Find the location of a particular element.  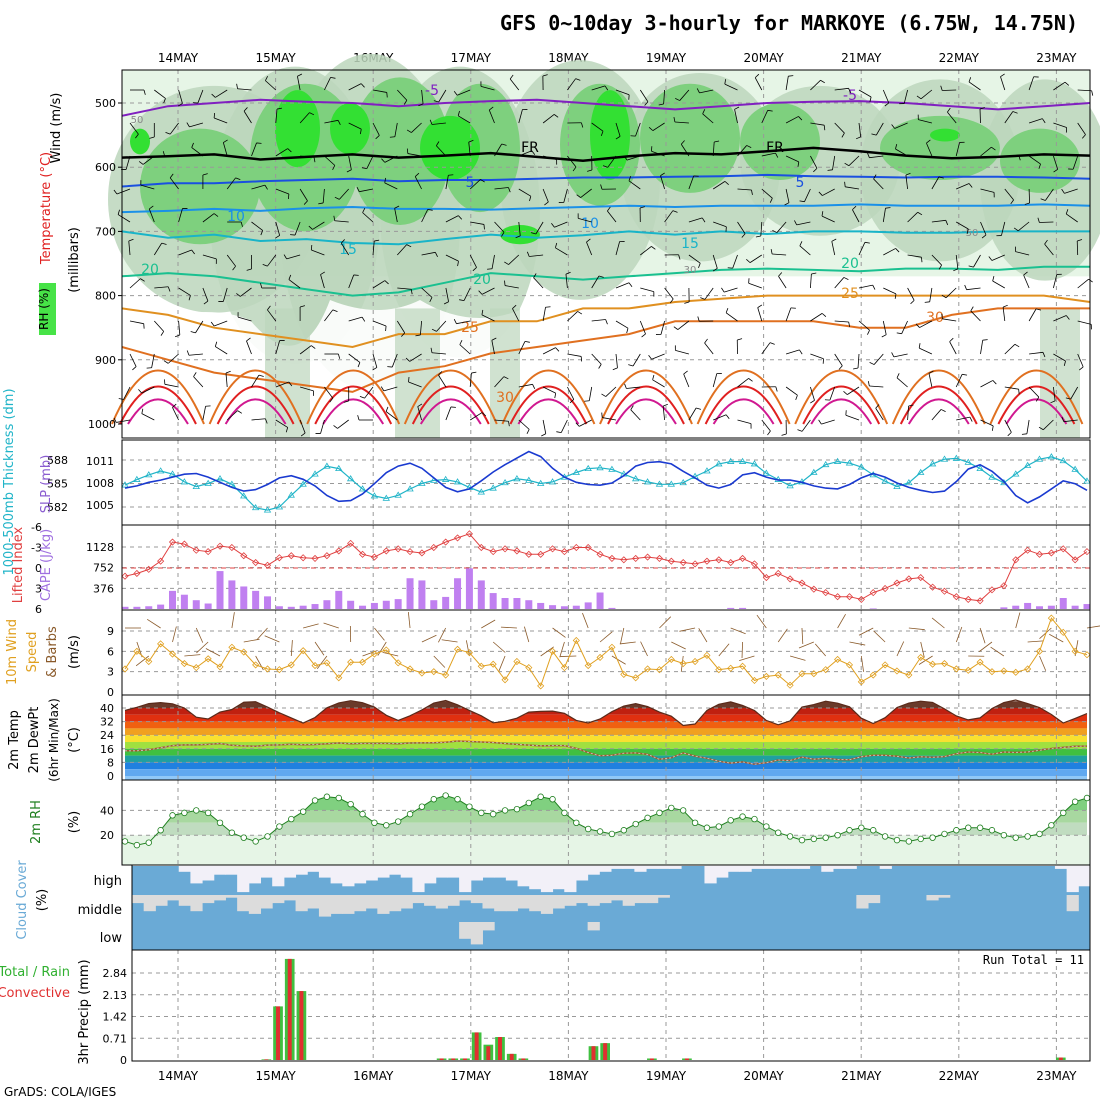

dewpt2m-dash is located at coordinates (606, 752).